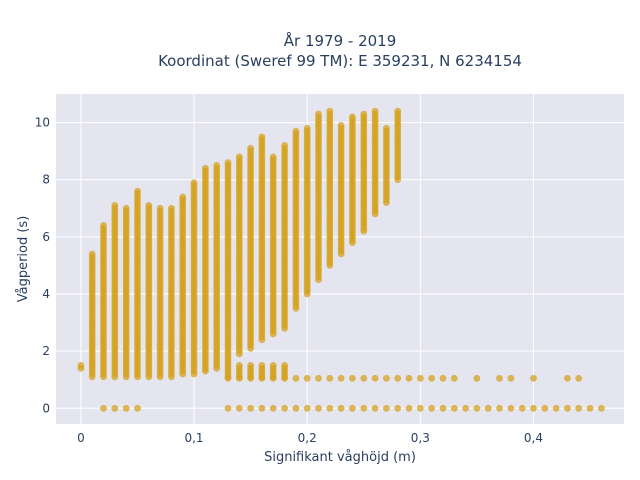 Image resolution: width=640 pixels, height=480 pixels. Describe the element at coordinates (46, 294) in the screenshot. I see `y-tick-label: 4` at that location.